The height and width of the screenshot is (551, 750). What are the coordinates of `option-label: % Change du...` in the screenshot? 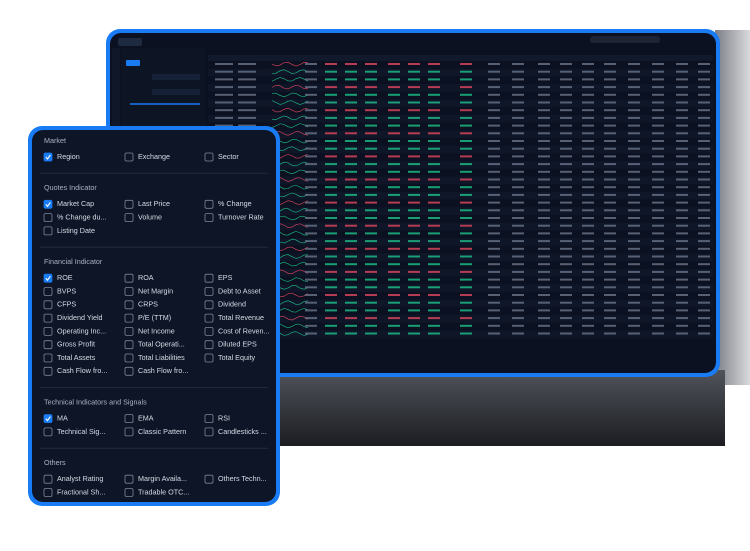 It's located at (82, 217).